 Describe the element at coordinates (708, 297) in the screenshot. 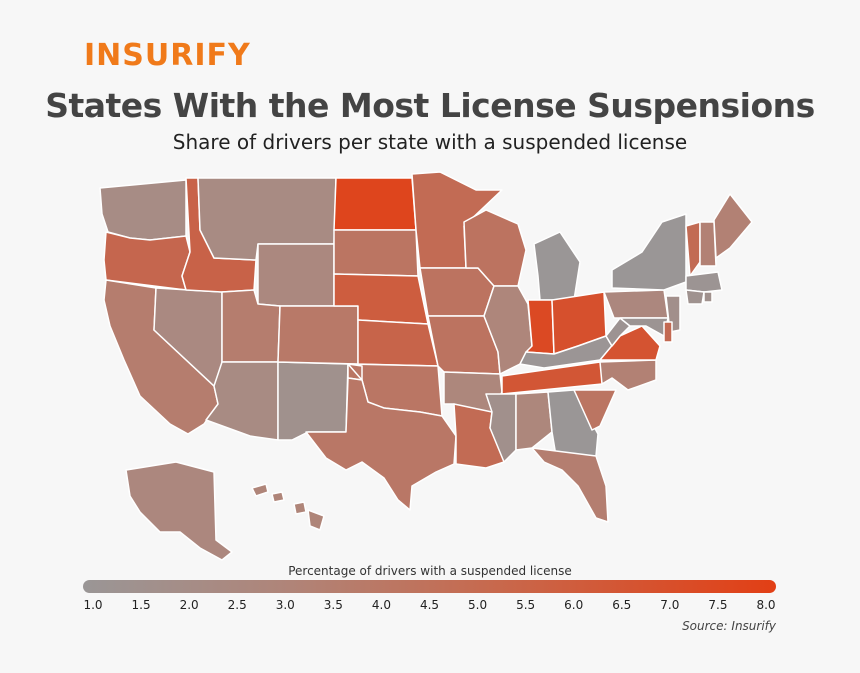

I see `state-ri` at that location.